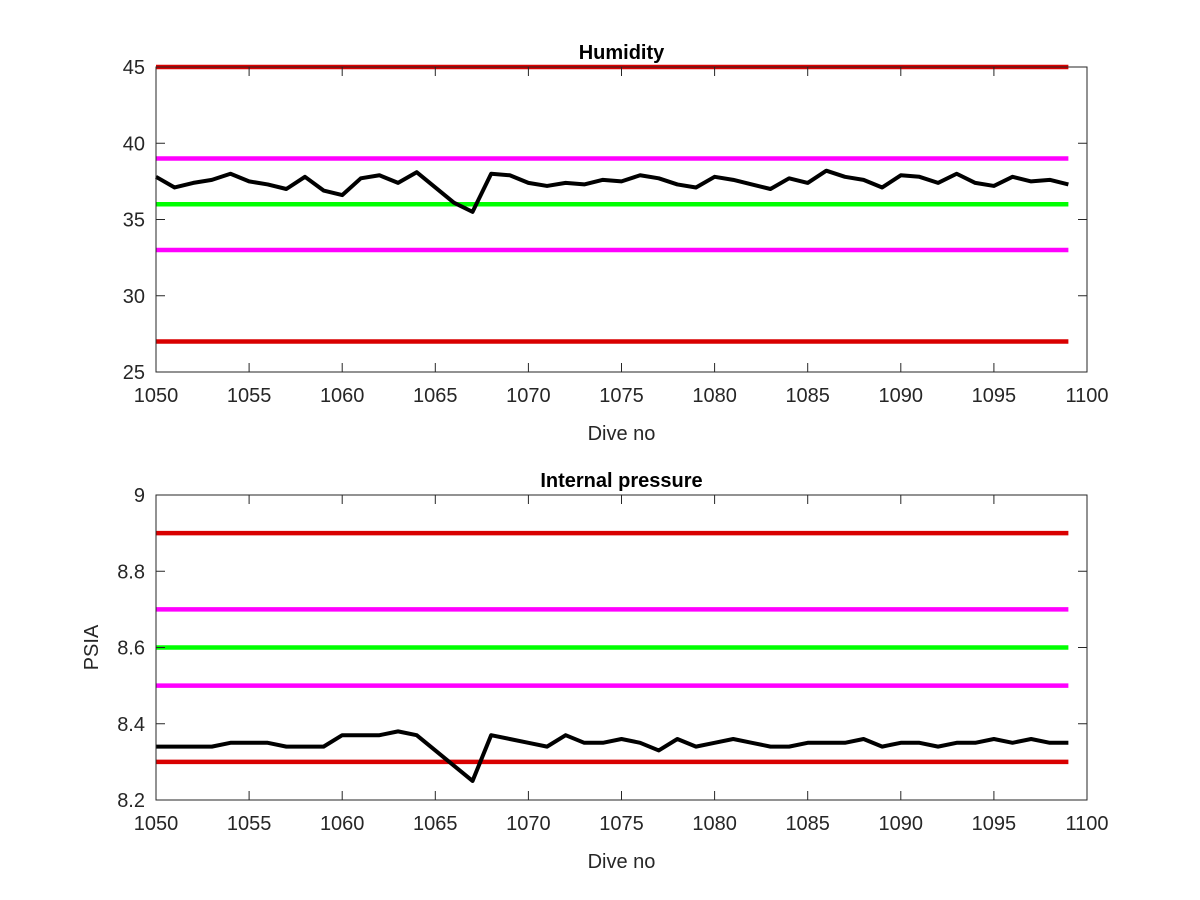 The height and width of the screenshot is (900, 1200). What do you see at coordinates (714, 824) in the screenshot?
I see `pressure-x-tick-label: 1080` at bounding box center [714, 824].